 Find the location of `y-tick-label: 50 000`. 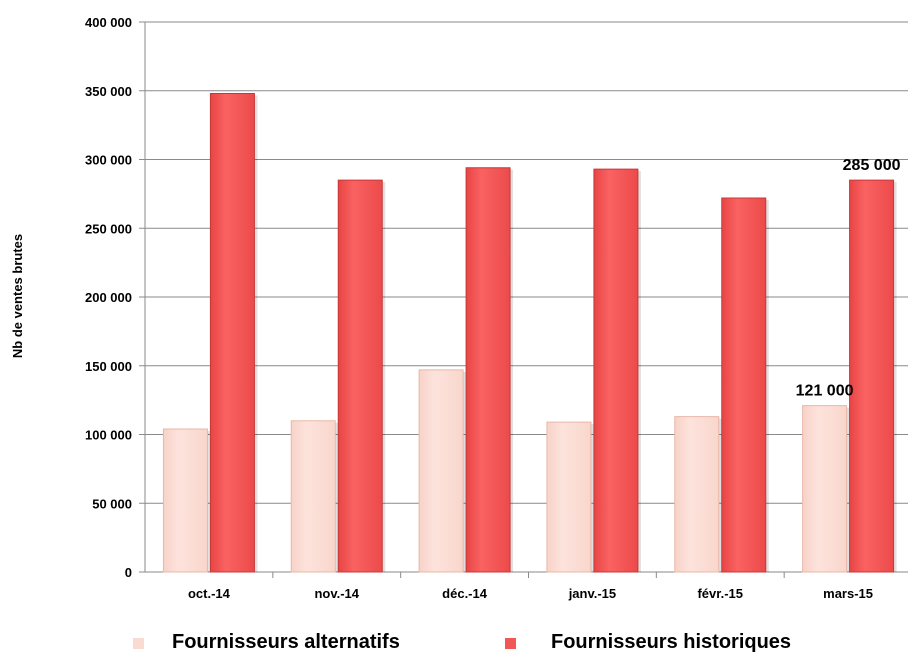

y-tick-label: 50 000 is located at coordinates (112, 503).